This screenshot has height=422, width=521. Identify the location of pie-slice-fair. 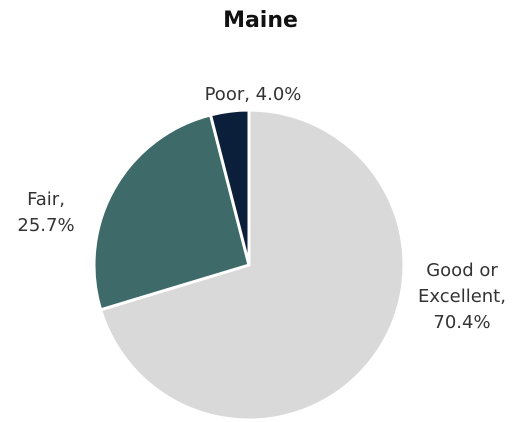
(171, 212).